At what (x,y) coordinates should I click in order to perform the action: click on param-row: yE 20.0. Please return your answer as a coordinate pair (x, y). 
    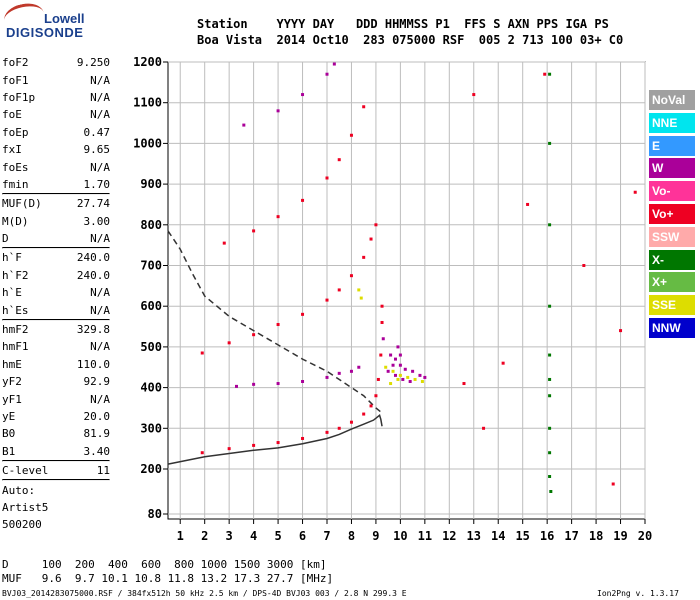
    Looking at the image, I should click on (56, 416).